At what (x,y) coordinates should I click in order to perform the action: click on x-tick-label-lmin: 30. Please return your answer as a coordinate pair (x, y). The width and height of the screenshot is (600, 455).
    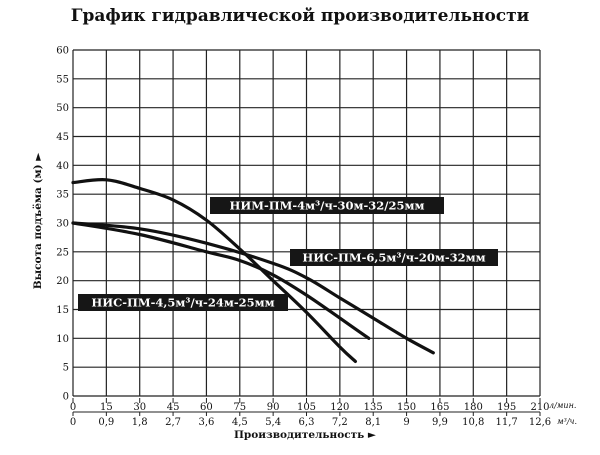
    Looking at the image, I should click on (139, 407).